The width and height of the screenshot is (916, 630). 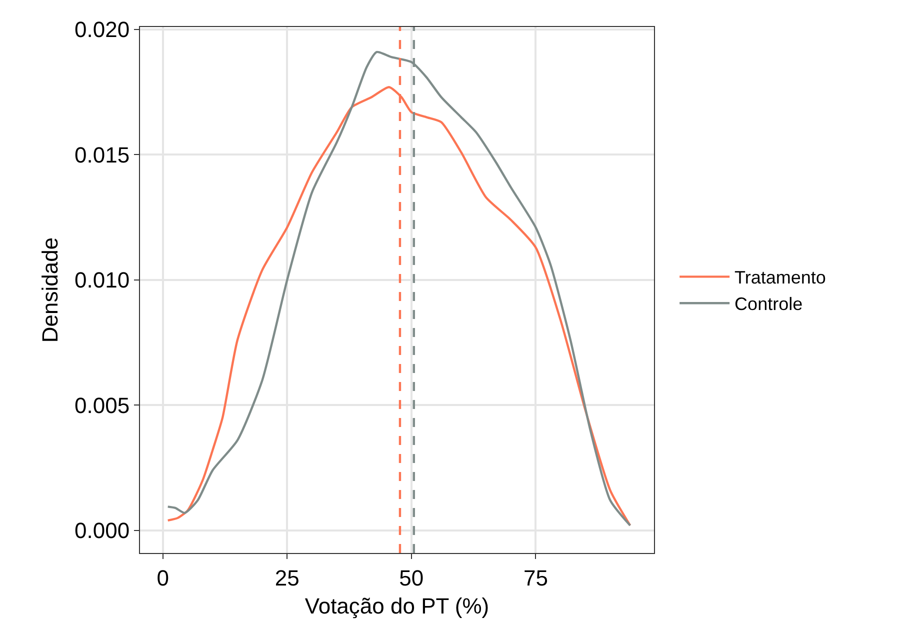 What do you see at coordinates (780, 278) in the screenshot?
I see `legend-label: Tratamento` at bounding box center [780, 278].